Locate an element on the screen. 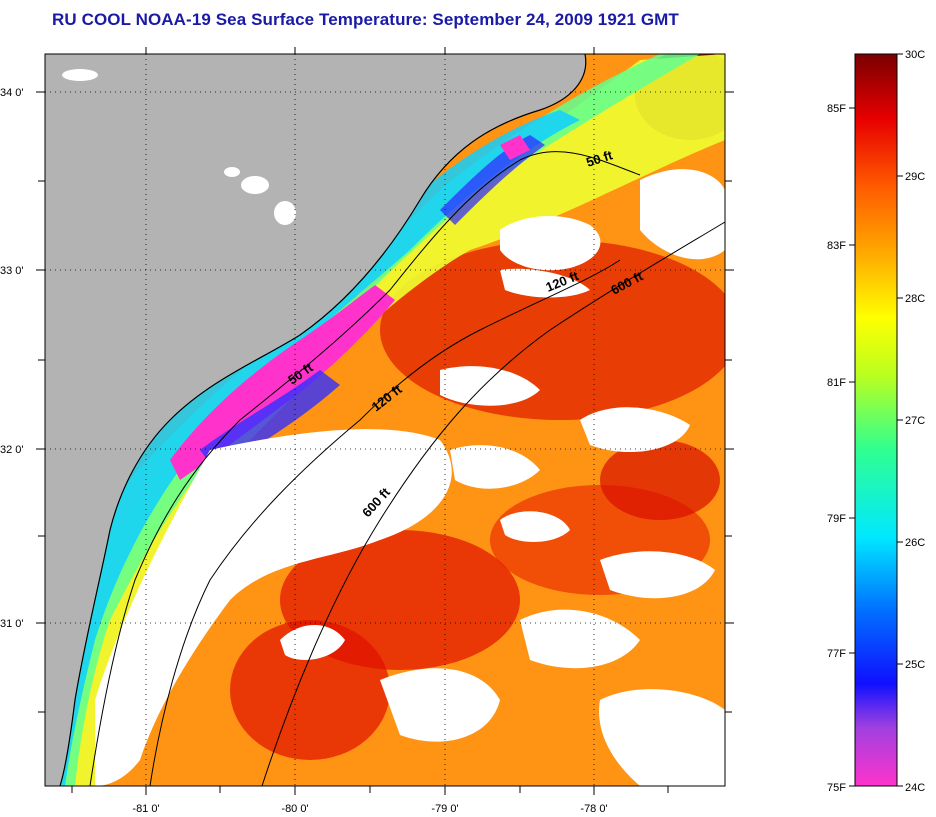 This screenshot has width=936, height=817. colorbar-c-label: 29C is located at coordinates (915, 177).